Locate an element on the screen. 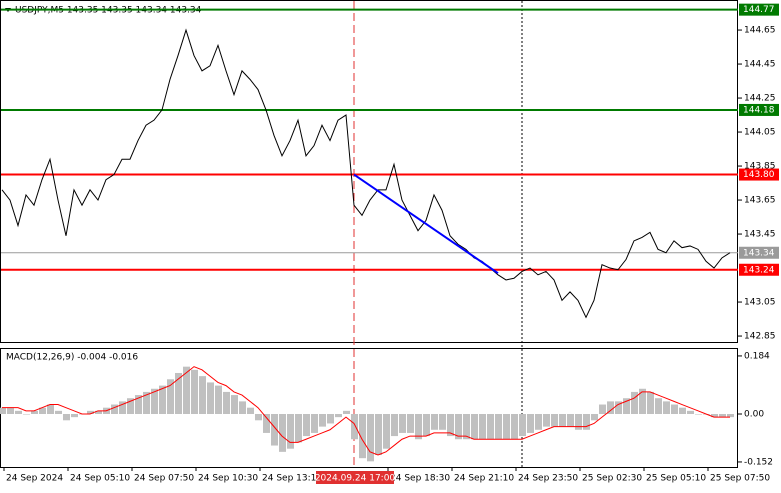 Image resolution: width=781 pixels, height=493 pixels. y-tick-label: 0.00 is located at coordinates (754, 414).